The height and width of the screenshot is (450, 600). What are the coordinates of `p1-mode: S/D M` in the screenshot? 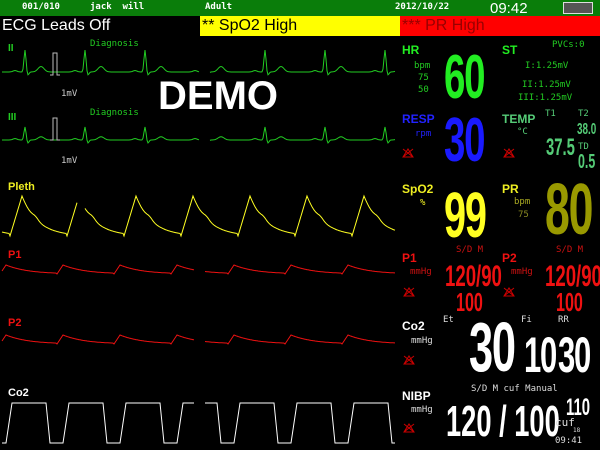 It's located at (470, 250).